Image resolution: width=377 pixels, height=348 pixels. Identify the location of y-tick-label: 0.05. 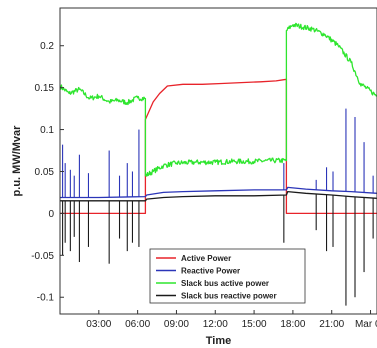
(45, 172).